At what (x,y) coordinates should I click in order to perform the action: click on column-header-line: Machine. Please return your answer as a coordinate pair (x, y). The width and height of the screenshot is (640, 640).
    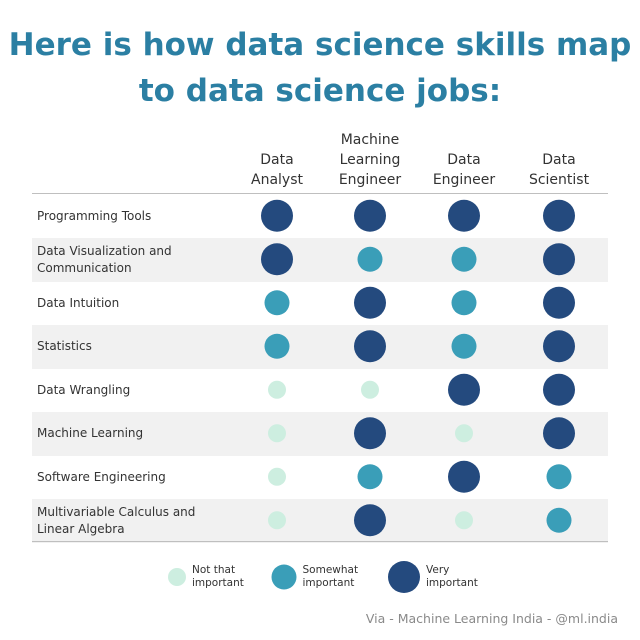
    Looking at the image, I should click on (370, 140).